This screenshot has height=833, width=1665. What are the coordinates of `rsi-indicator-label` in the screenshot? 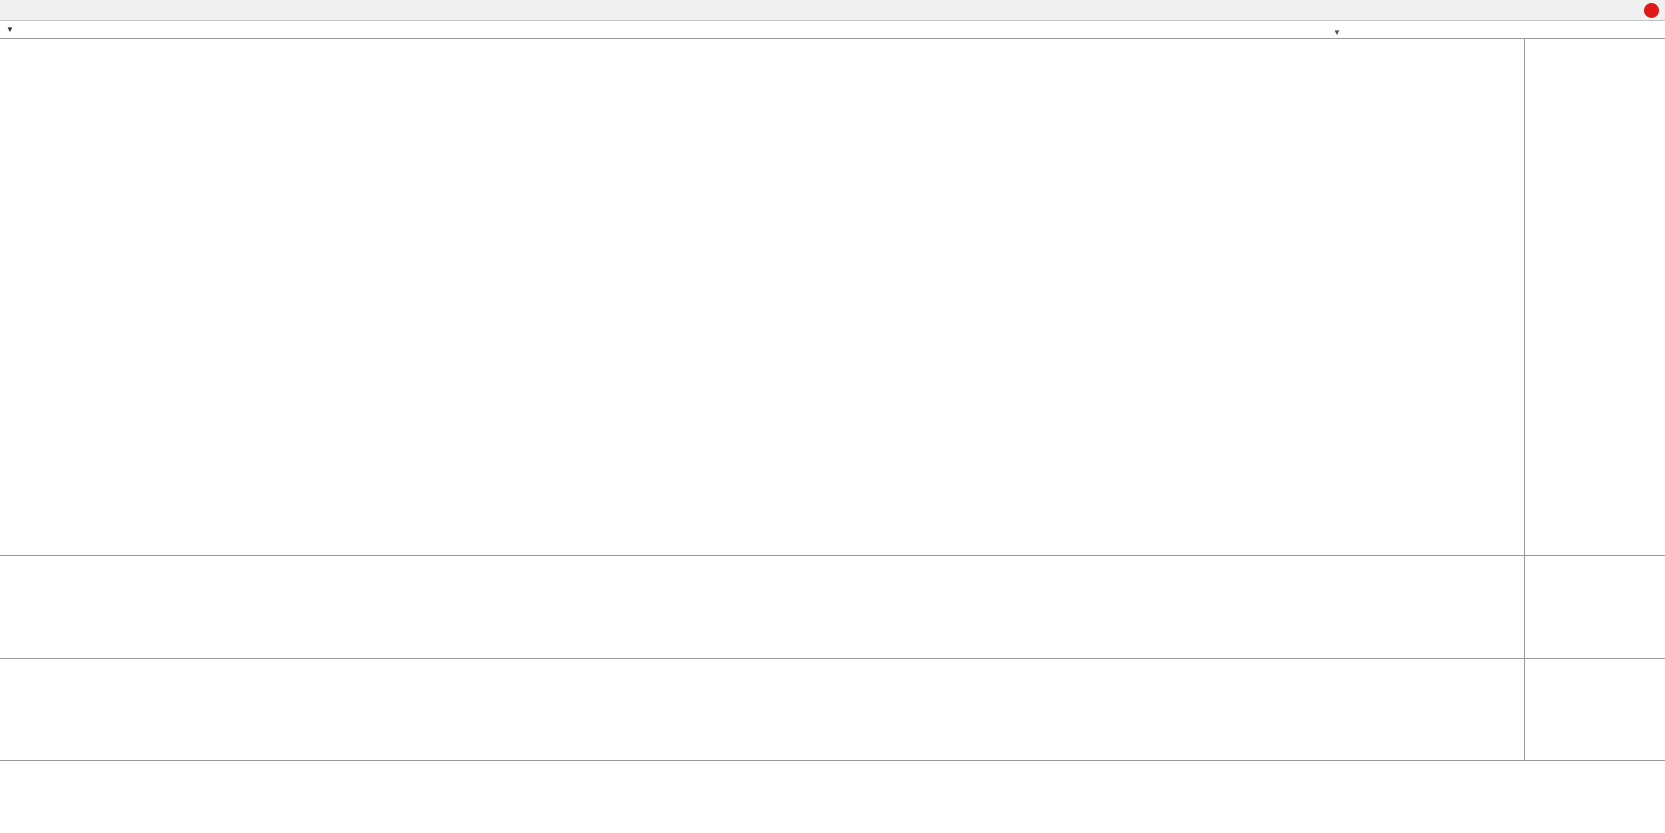 It's located at (9, 666).